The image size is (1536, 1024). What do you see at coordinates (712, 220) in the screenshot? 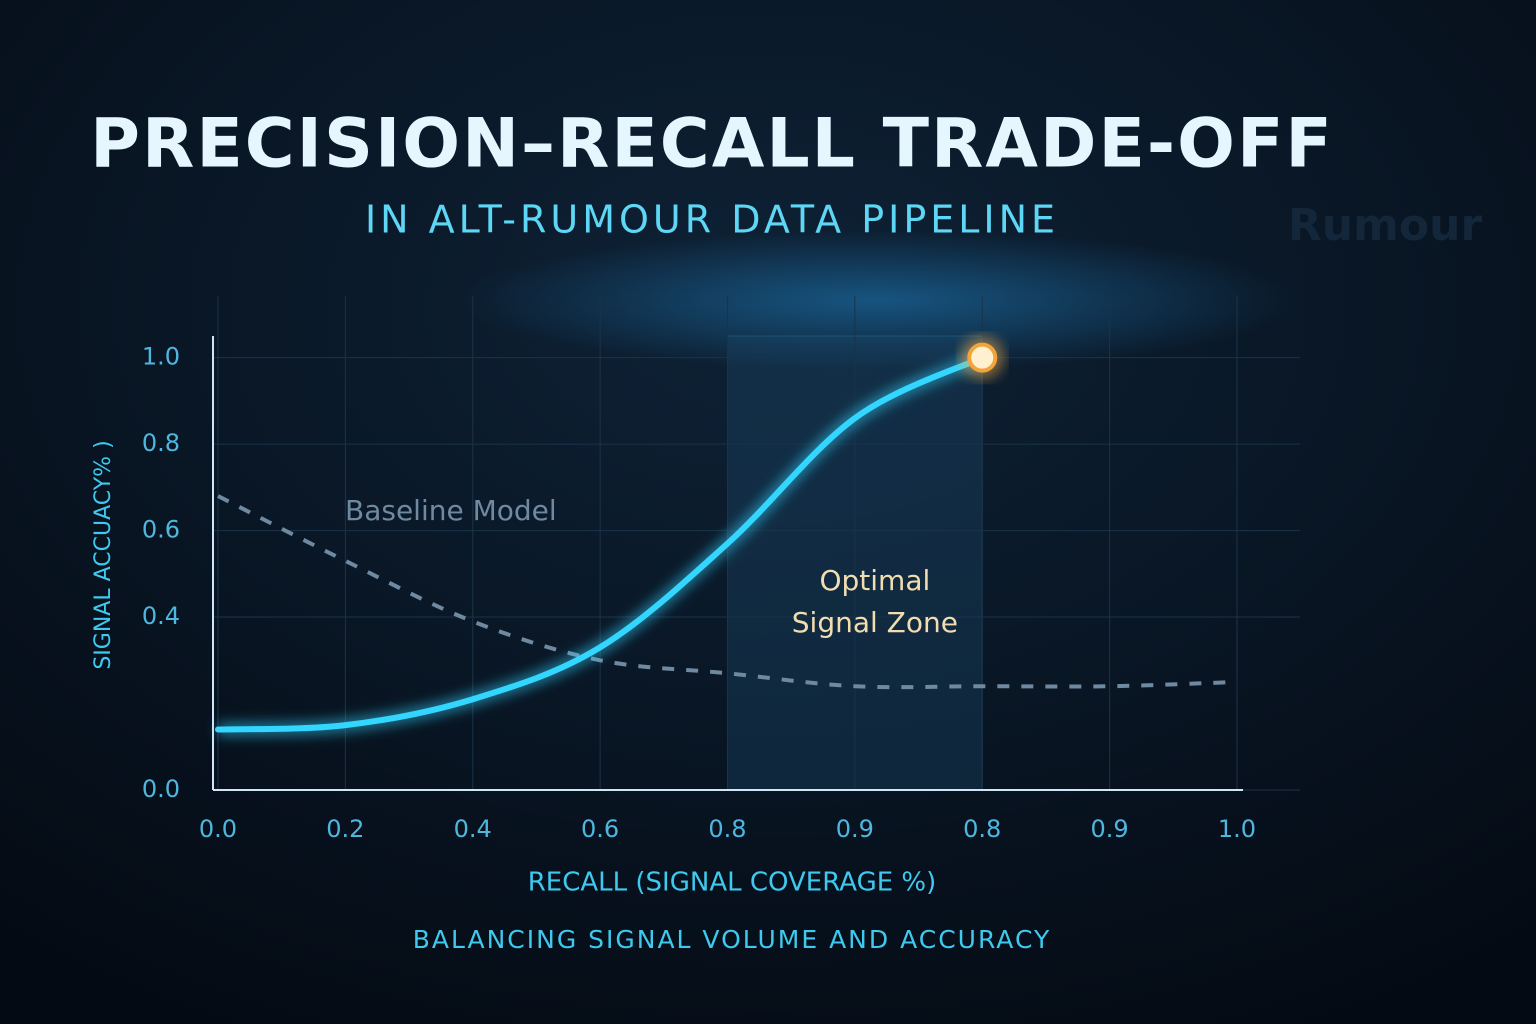
I see `chart-subtitle: IN ALT-RUMOUR DATA PIPELINE` at bounding box center [712, 220].